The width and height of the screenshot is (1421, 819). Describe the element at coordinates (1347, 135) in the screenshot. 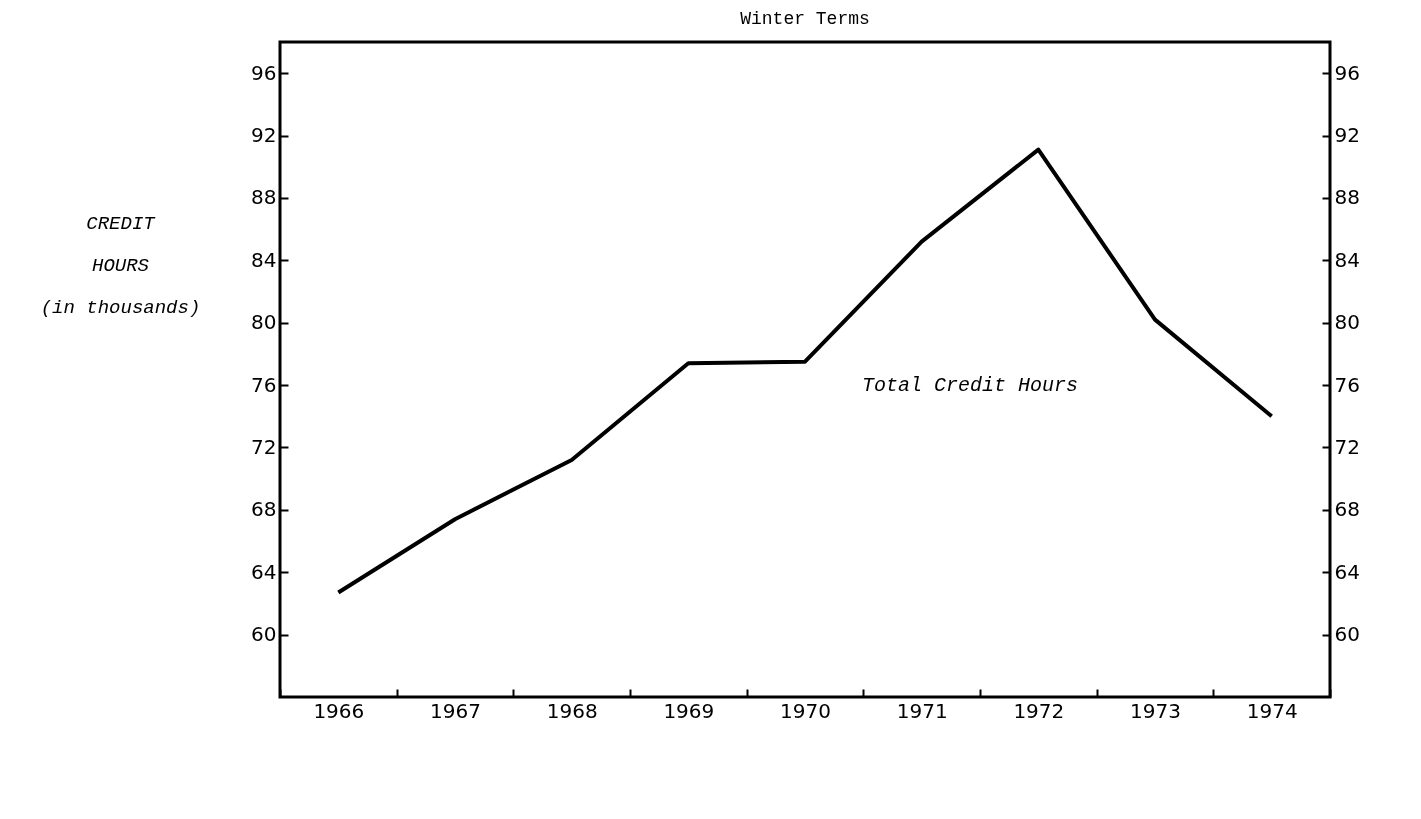

I see `y2-tick-label: 92` at that location.